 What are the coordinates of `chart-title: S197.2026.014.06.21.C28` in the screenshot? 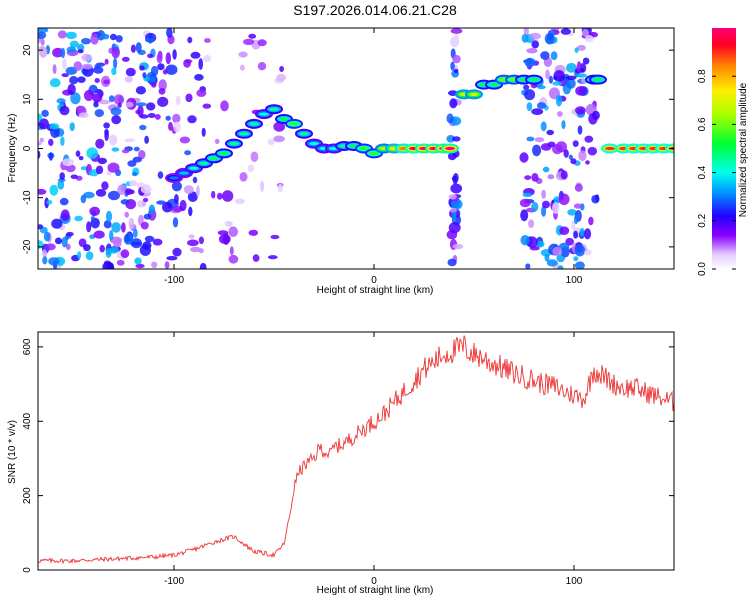 It's located at (375, 10).